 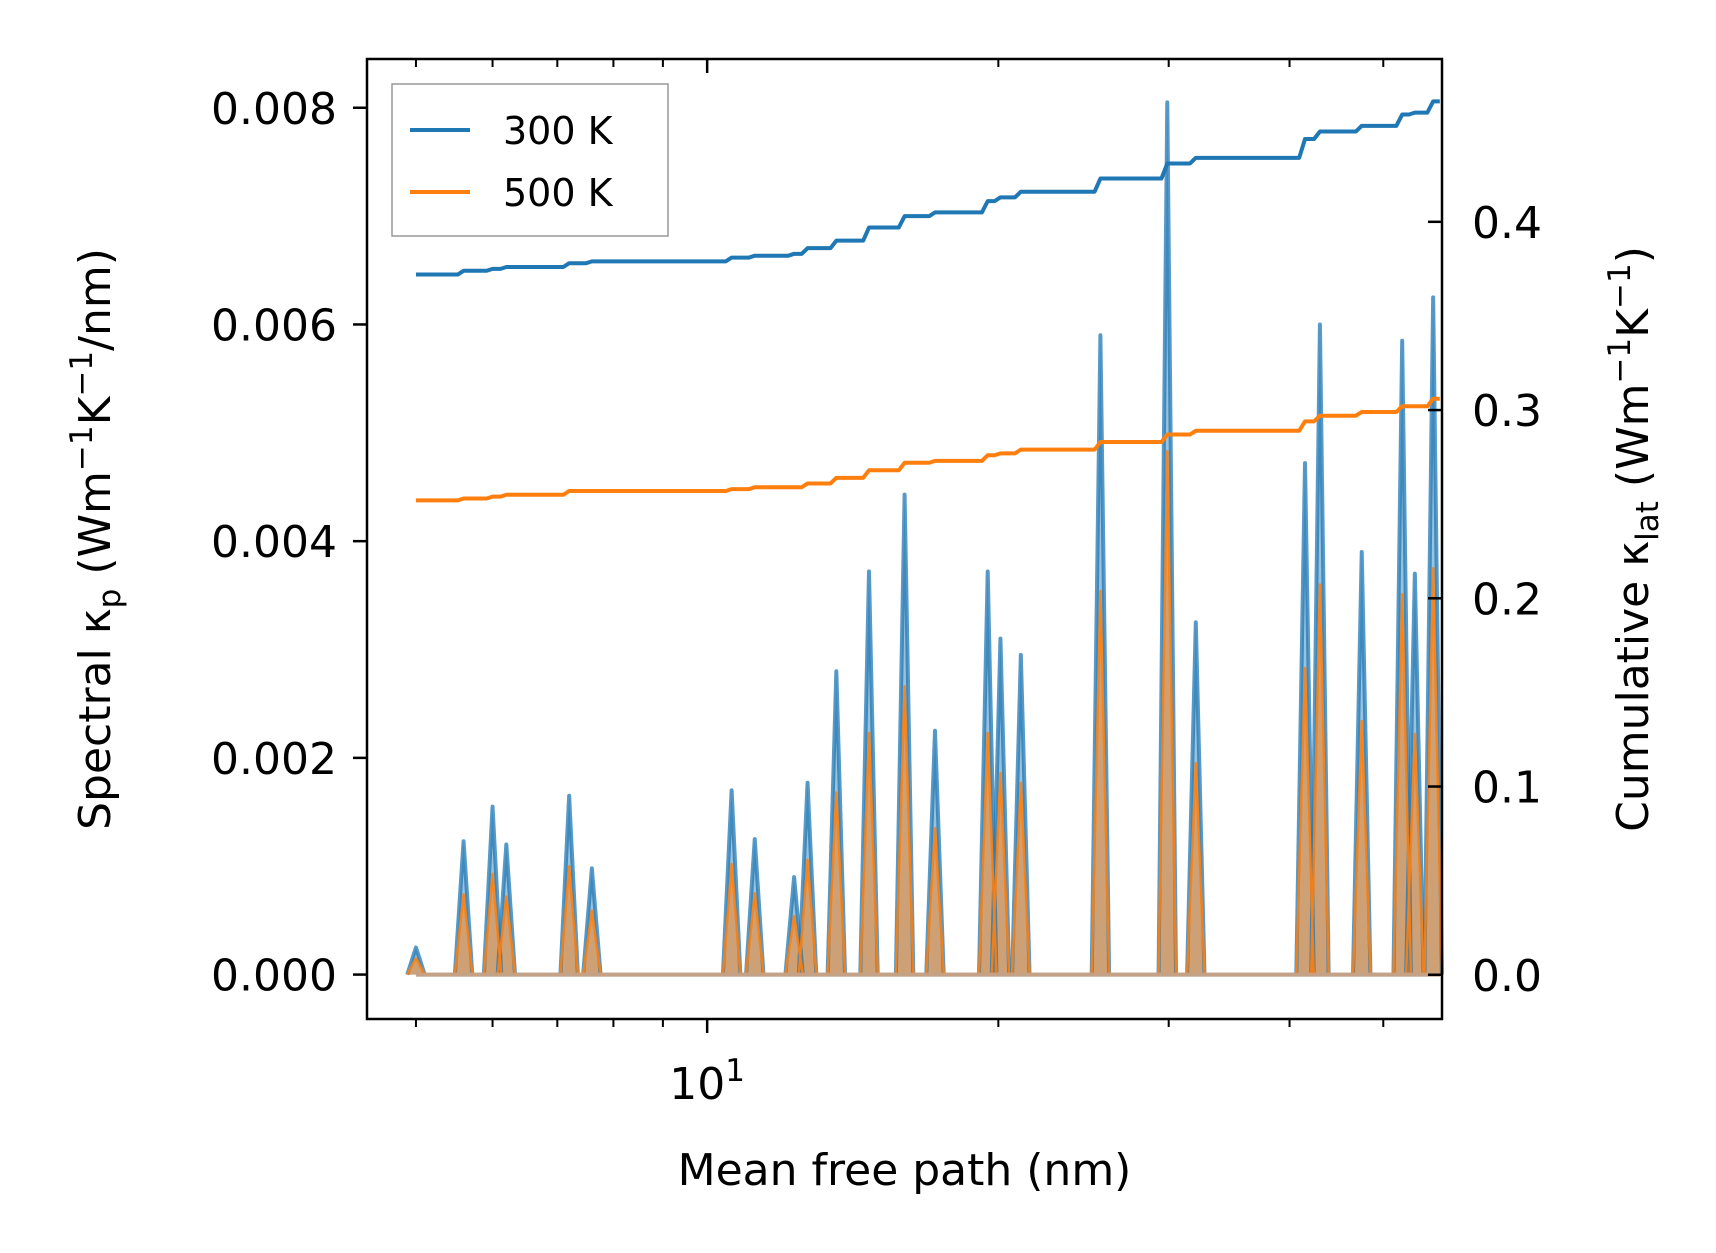 I want to click on legend-label: 500 K, so click(x=558, y=193).